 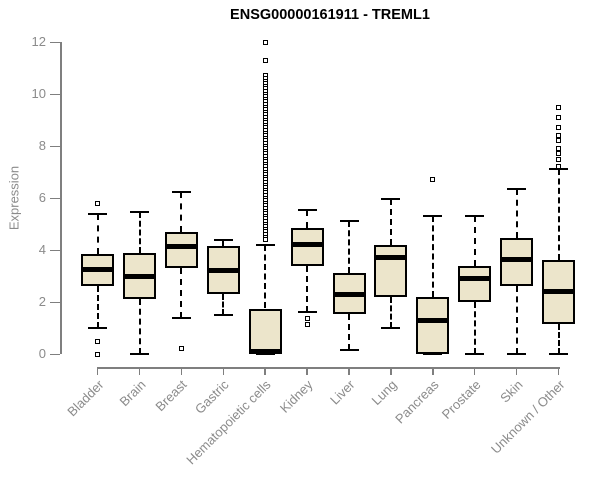 I want to click on x-axis-line, so click(x=328, y=368).